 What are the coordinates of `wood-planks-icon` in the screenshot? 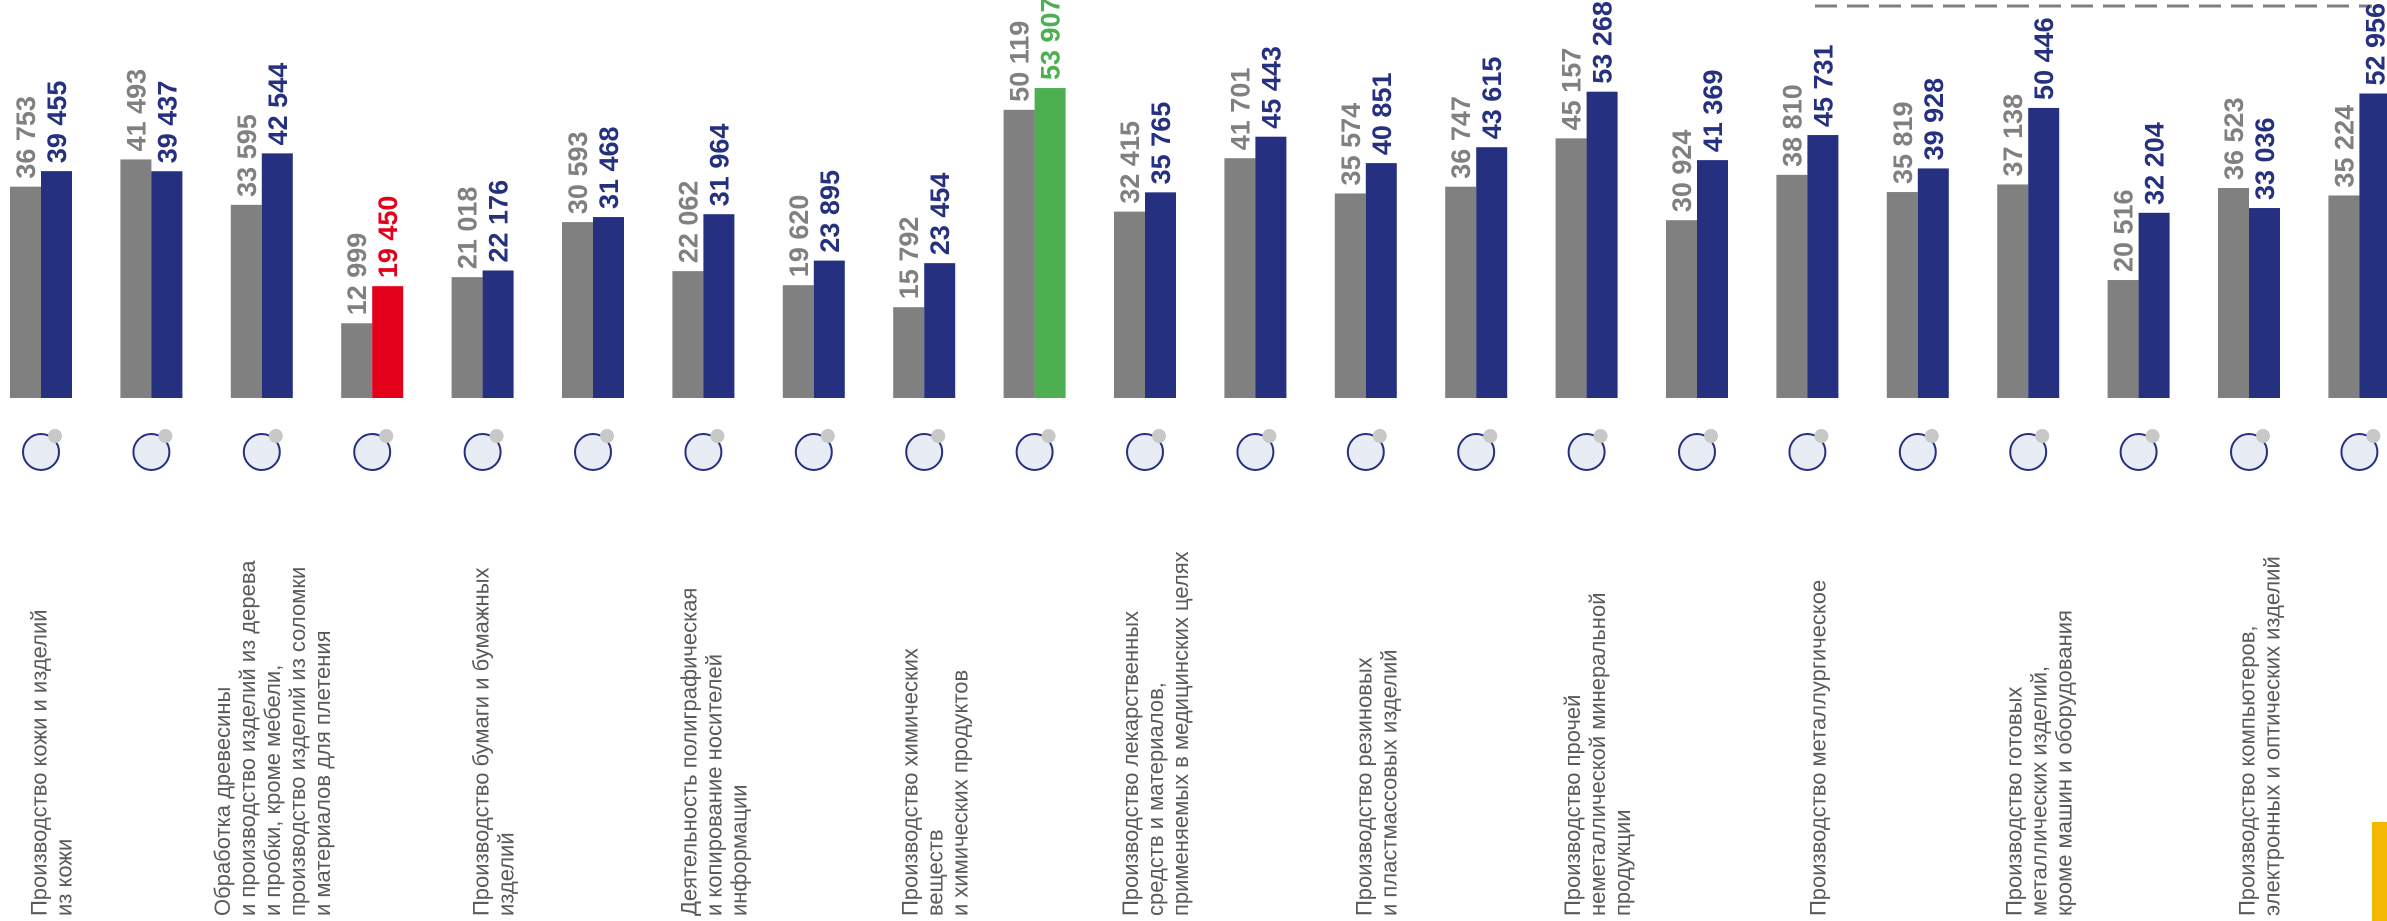 It's located at (594, 450).